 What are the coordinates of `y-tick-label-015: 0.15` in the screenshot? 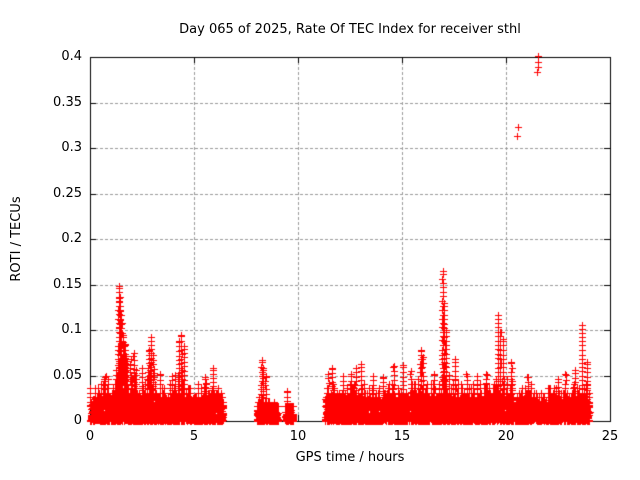 It's located at (67, 284).